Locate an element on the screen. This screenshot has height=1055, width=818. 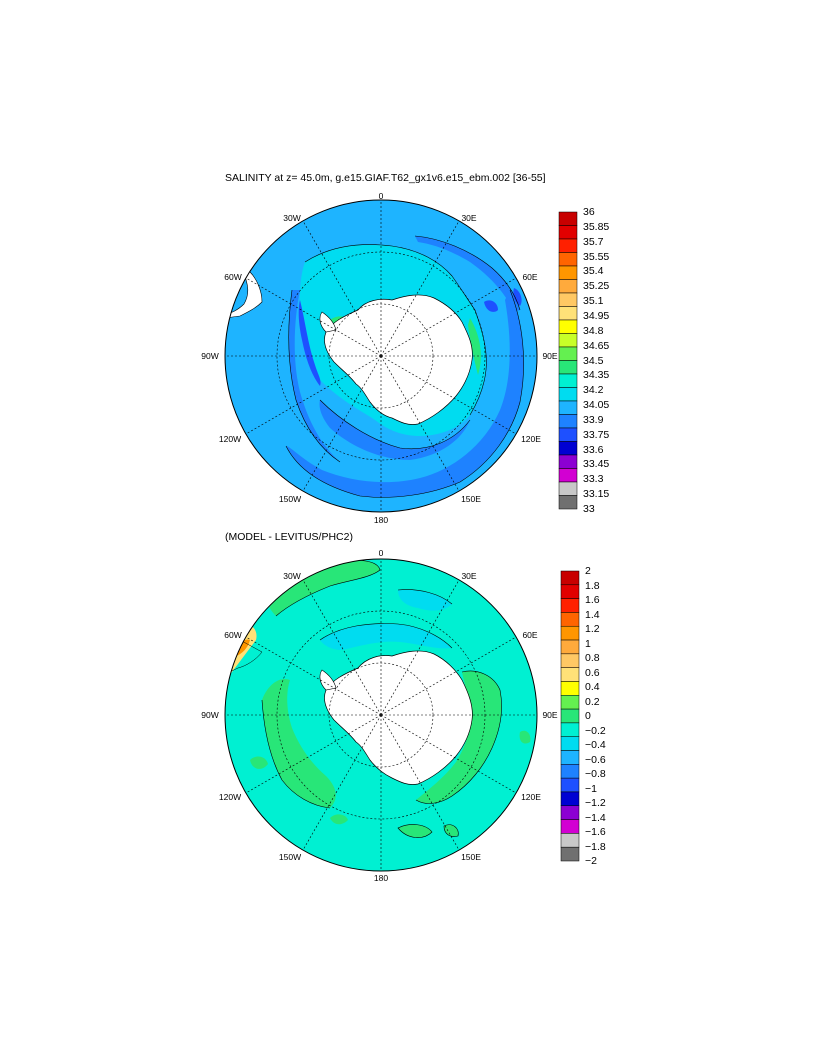
colorbar-label: −1.6 is located at coordinates (595, 832).